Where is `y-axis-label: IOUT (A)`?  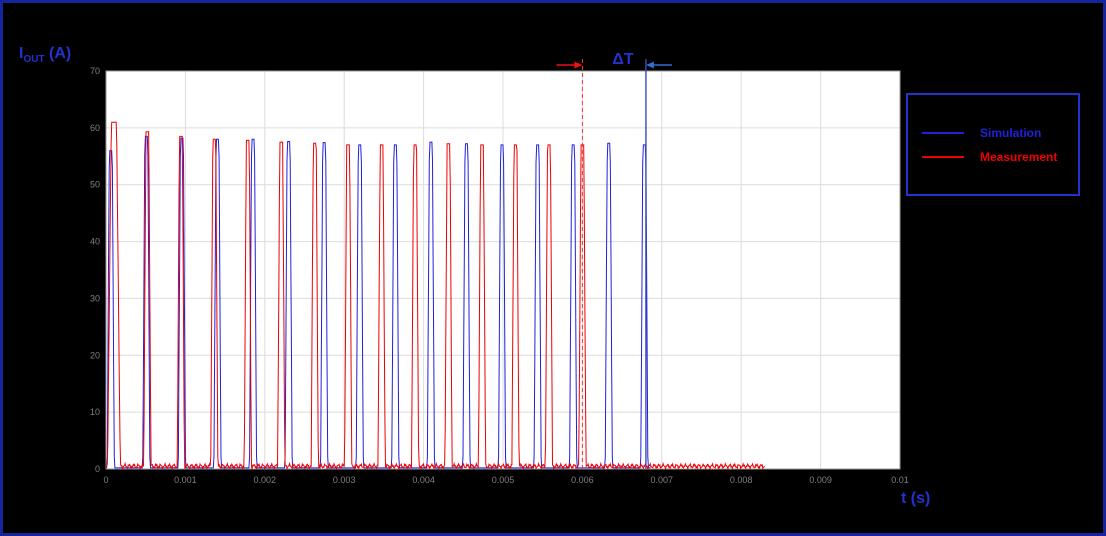
y-axis-label: IOUT (A) is located at coordinates (45, 55).